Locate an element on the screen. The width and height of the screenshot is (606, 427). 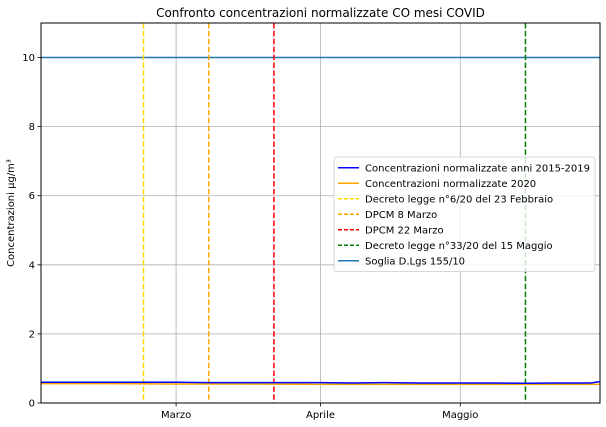
legend-entry: Decreto legge n°33/20 del 15 Maggio is located at coordinates (459, 246).